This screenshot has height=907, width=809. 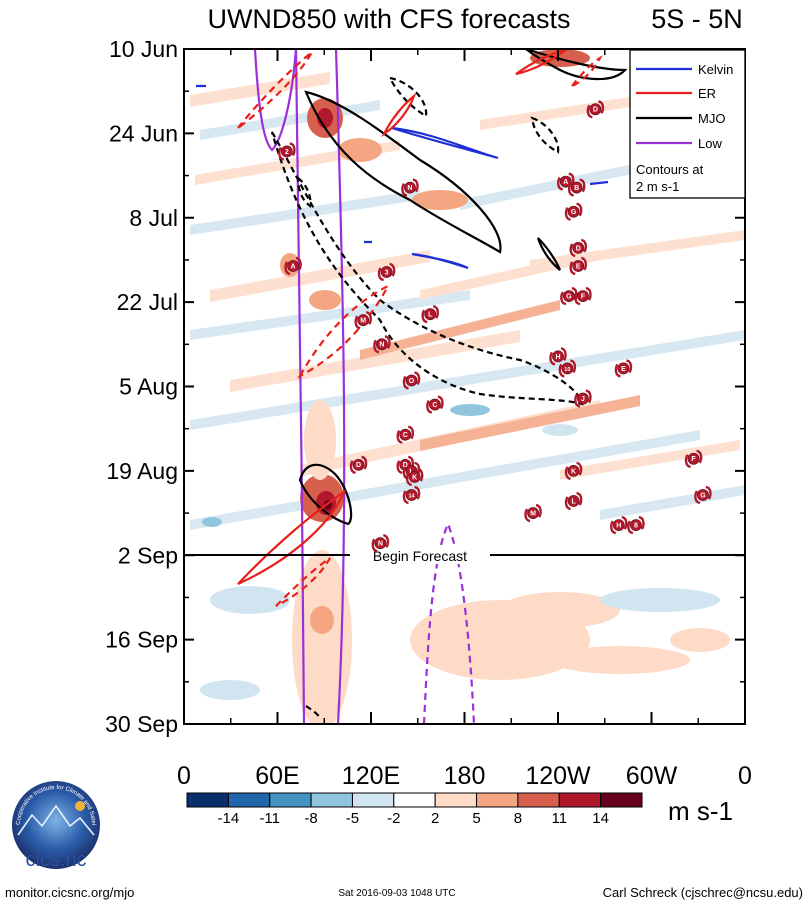 I want to click on legend-box, so click(x=687, y=124).